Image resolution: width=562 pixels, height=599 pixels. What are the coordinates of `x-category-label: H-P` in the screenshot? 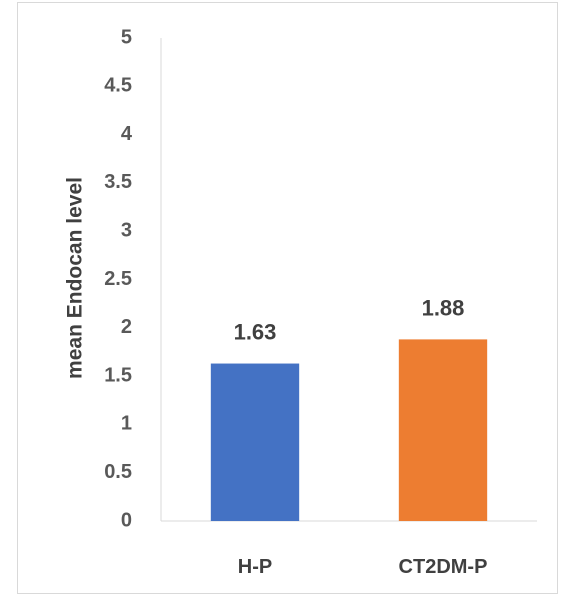 It's located at (255, 567).